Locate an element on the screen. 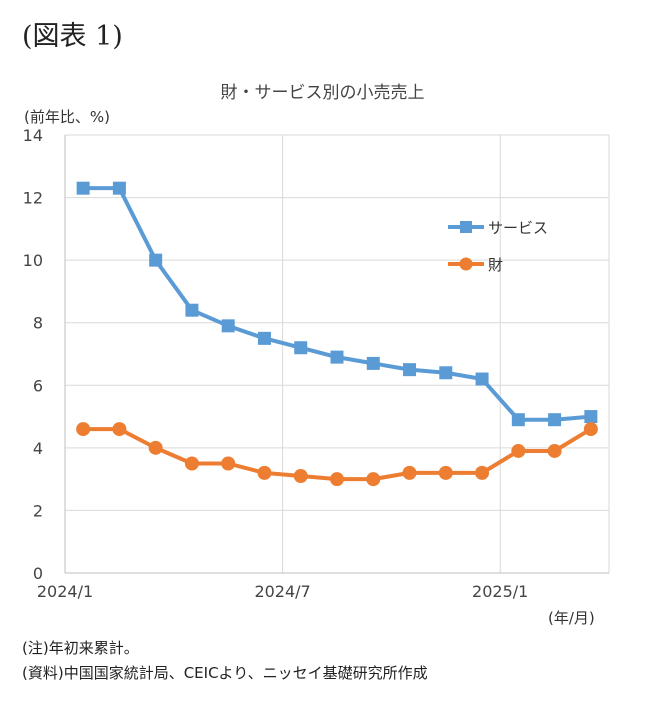  y-tick-label: 0 is located at coordinates (38, 573).